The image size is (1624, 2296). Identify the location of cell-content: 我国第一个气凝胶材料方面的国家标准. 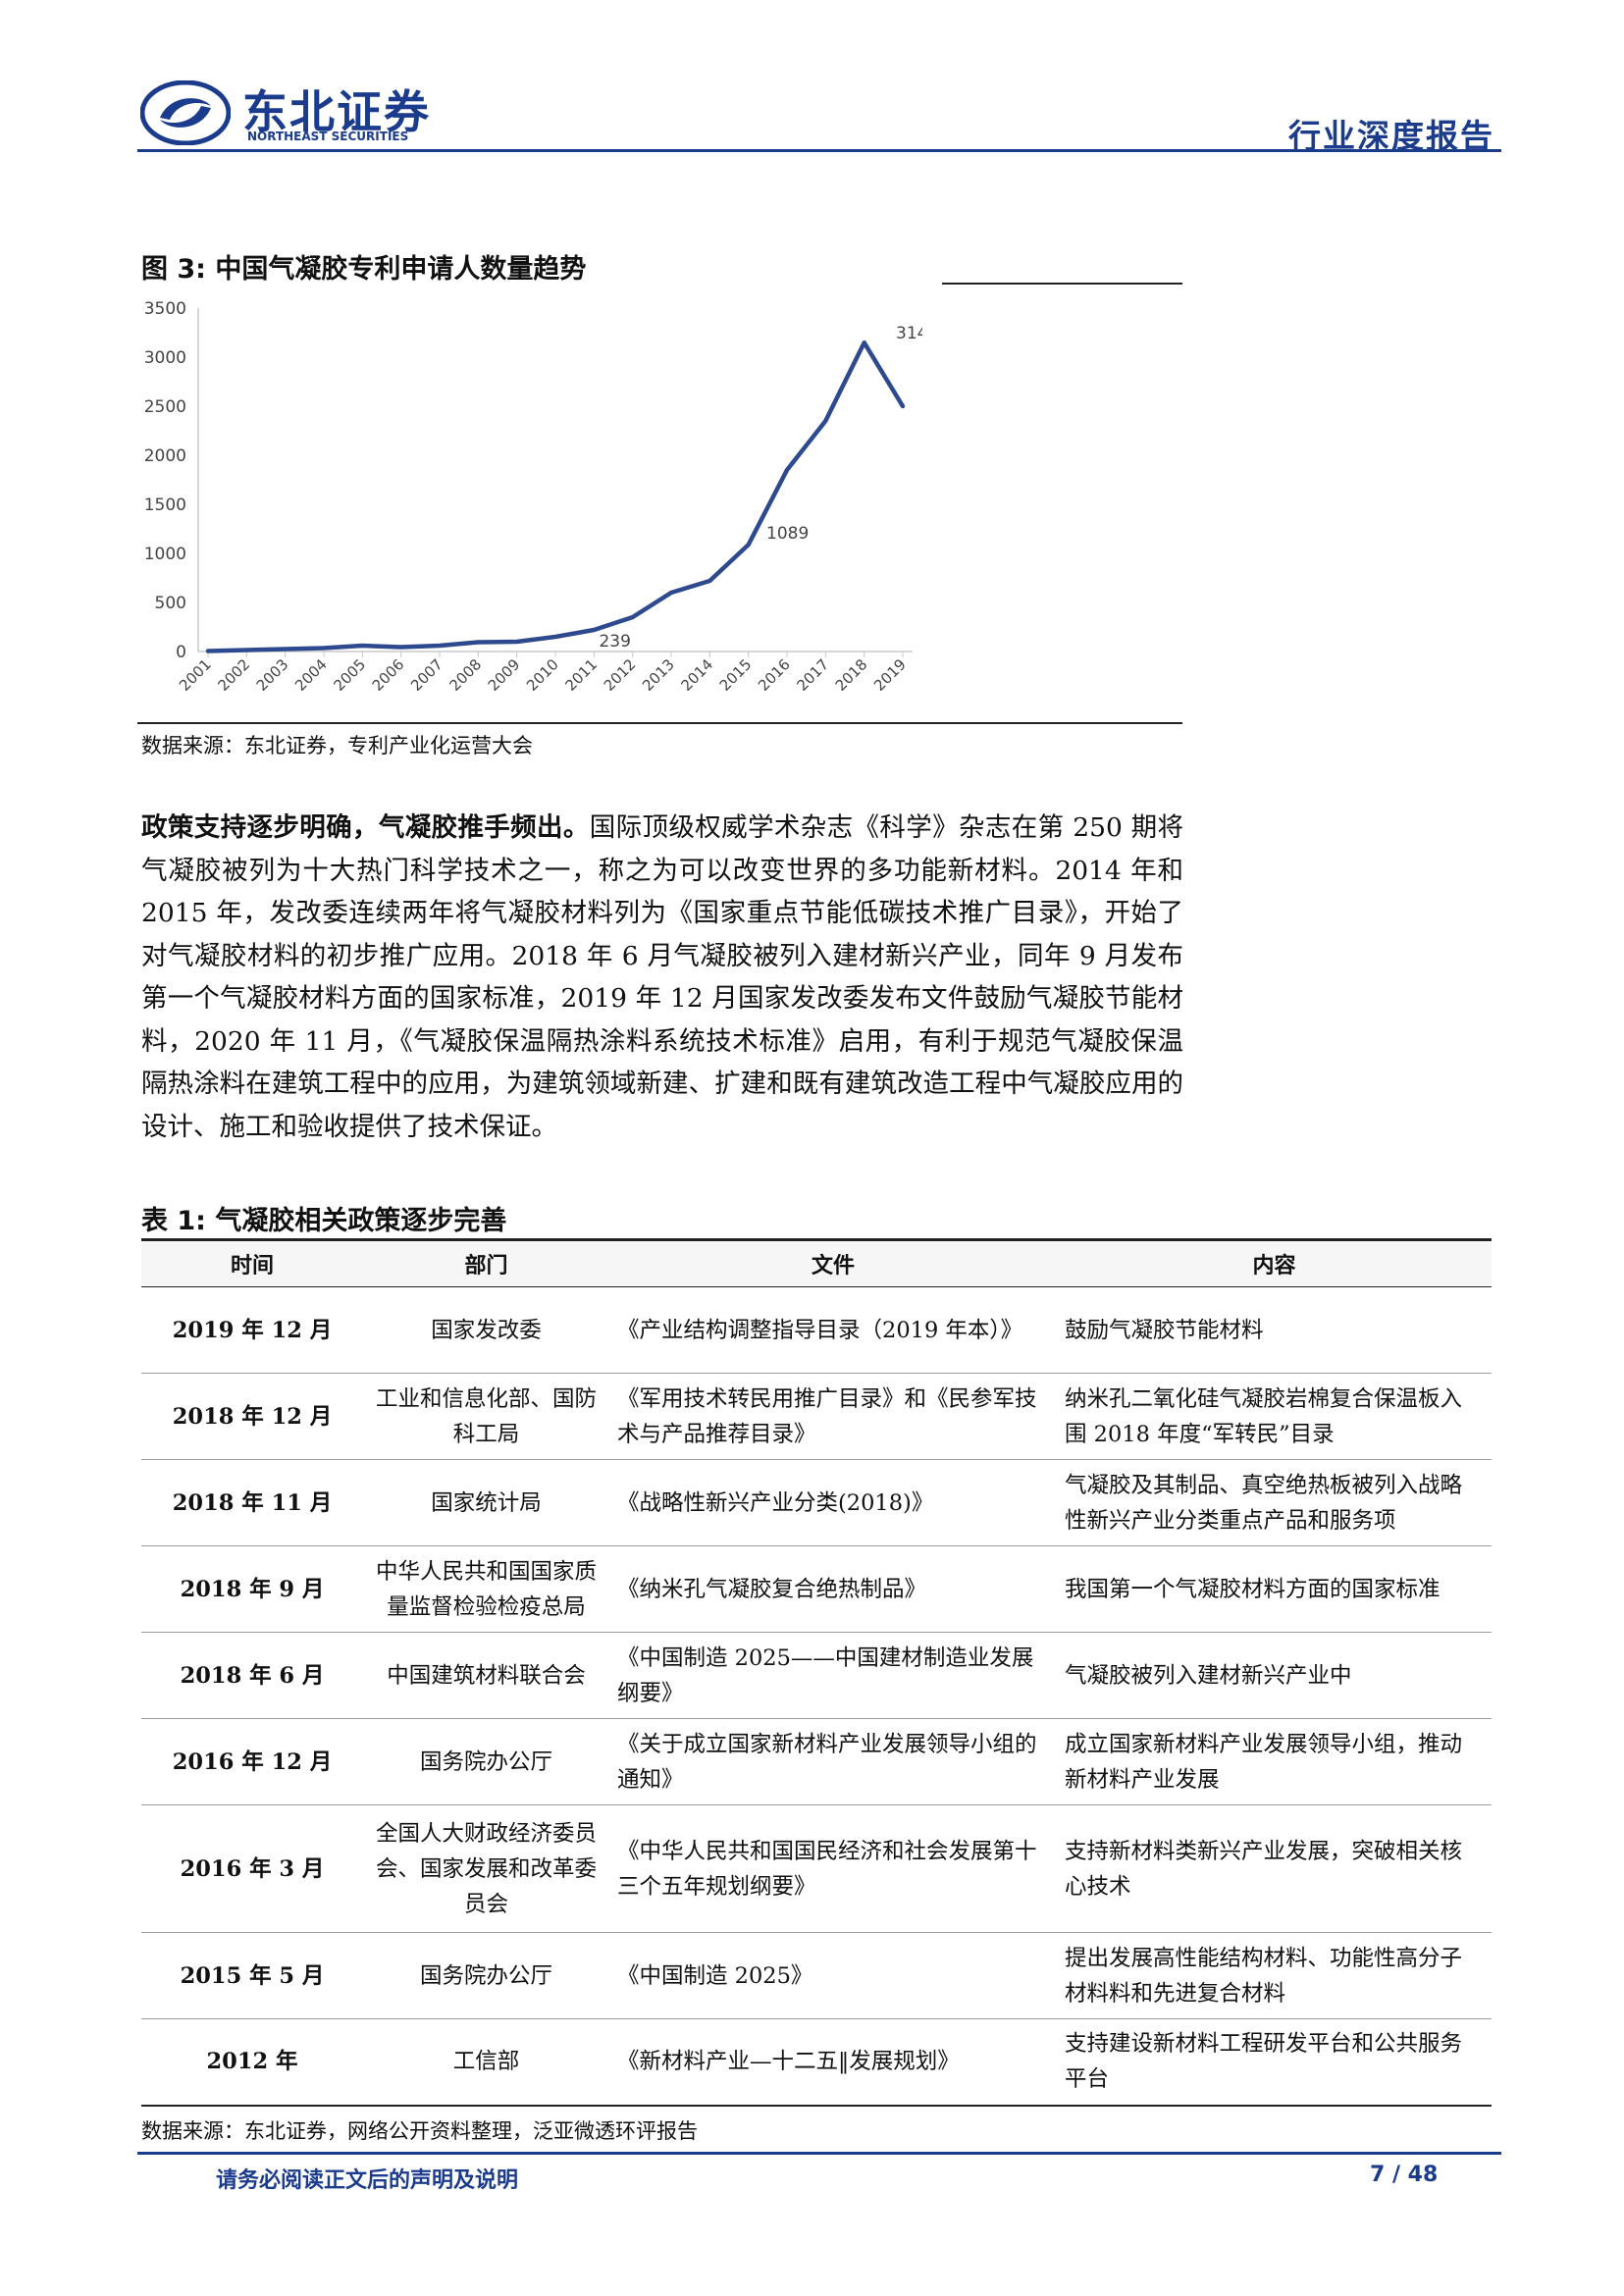
(1274, 1589).